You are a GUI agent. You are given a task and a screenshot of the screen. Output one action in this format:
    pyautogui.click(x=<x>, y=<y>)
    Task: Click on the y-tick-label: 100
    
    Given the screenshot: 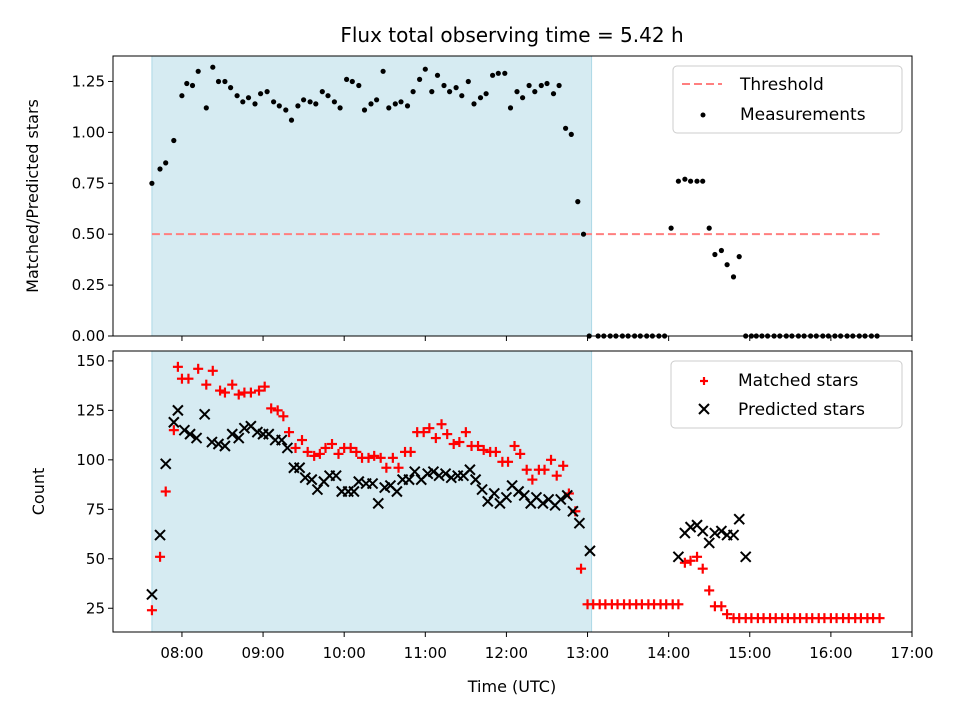 What is the action you would take?
    pyautogui.click(x=90, y=460)
    